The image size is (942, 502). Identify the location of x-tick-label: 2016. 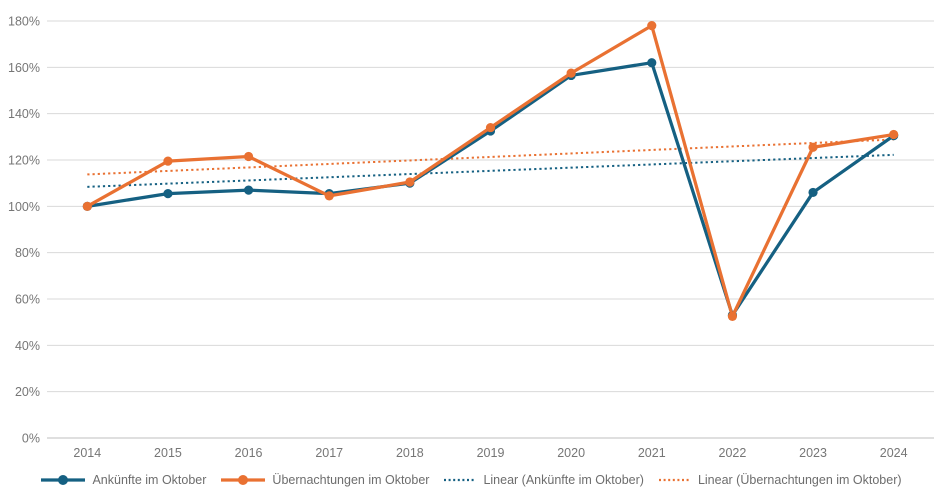
(249, 453).